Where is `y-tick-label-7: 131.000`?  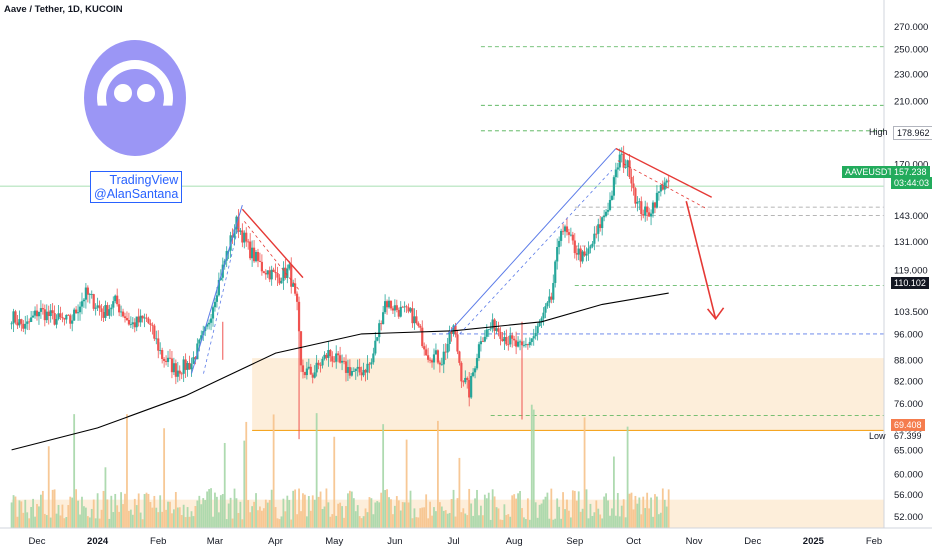 y-tick-label-7: 131.000 is located at coordinates (911, 242).